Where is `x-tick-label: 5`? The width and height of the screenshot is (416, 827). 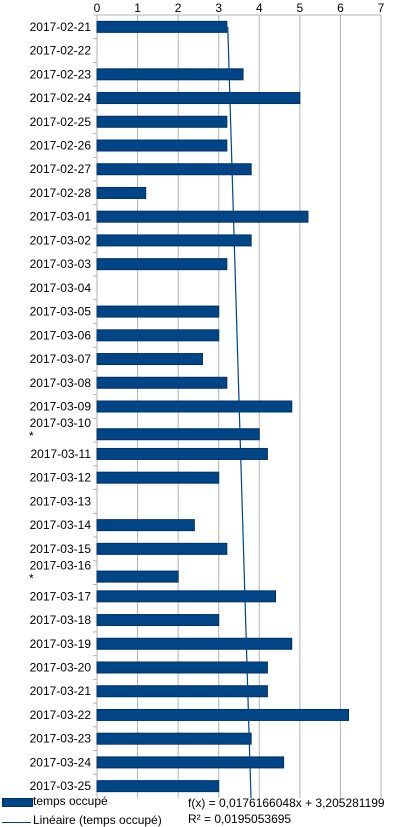
x-tick-label: 5 is located at coordinates (300, 8).